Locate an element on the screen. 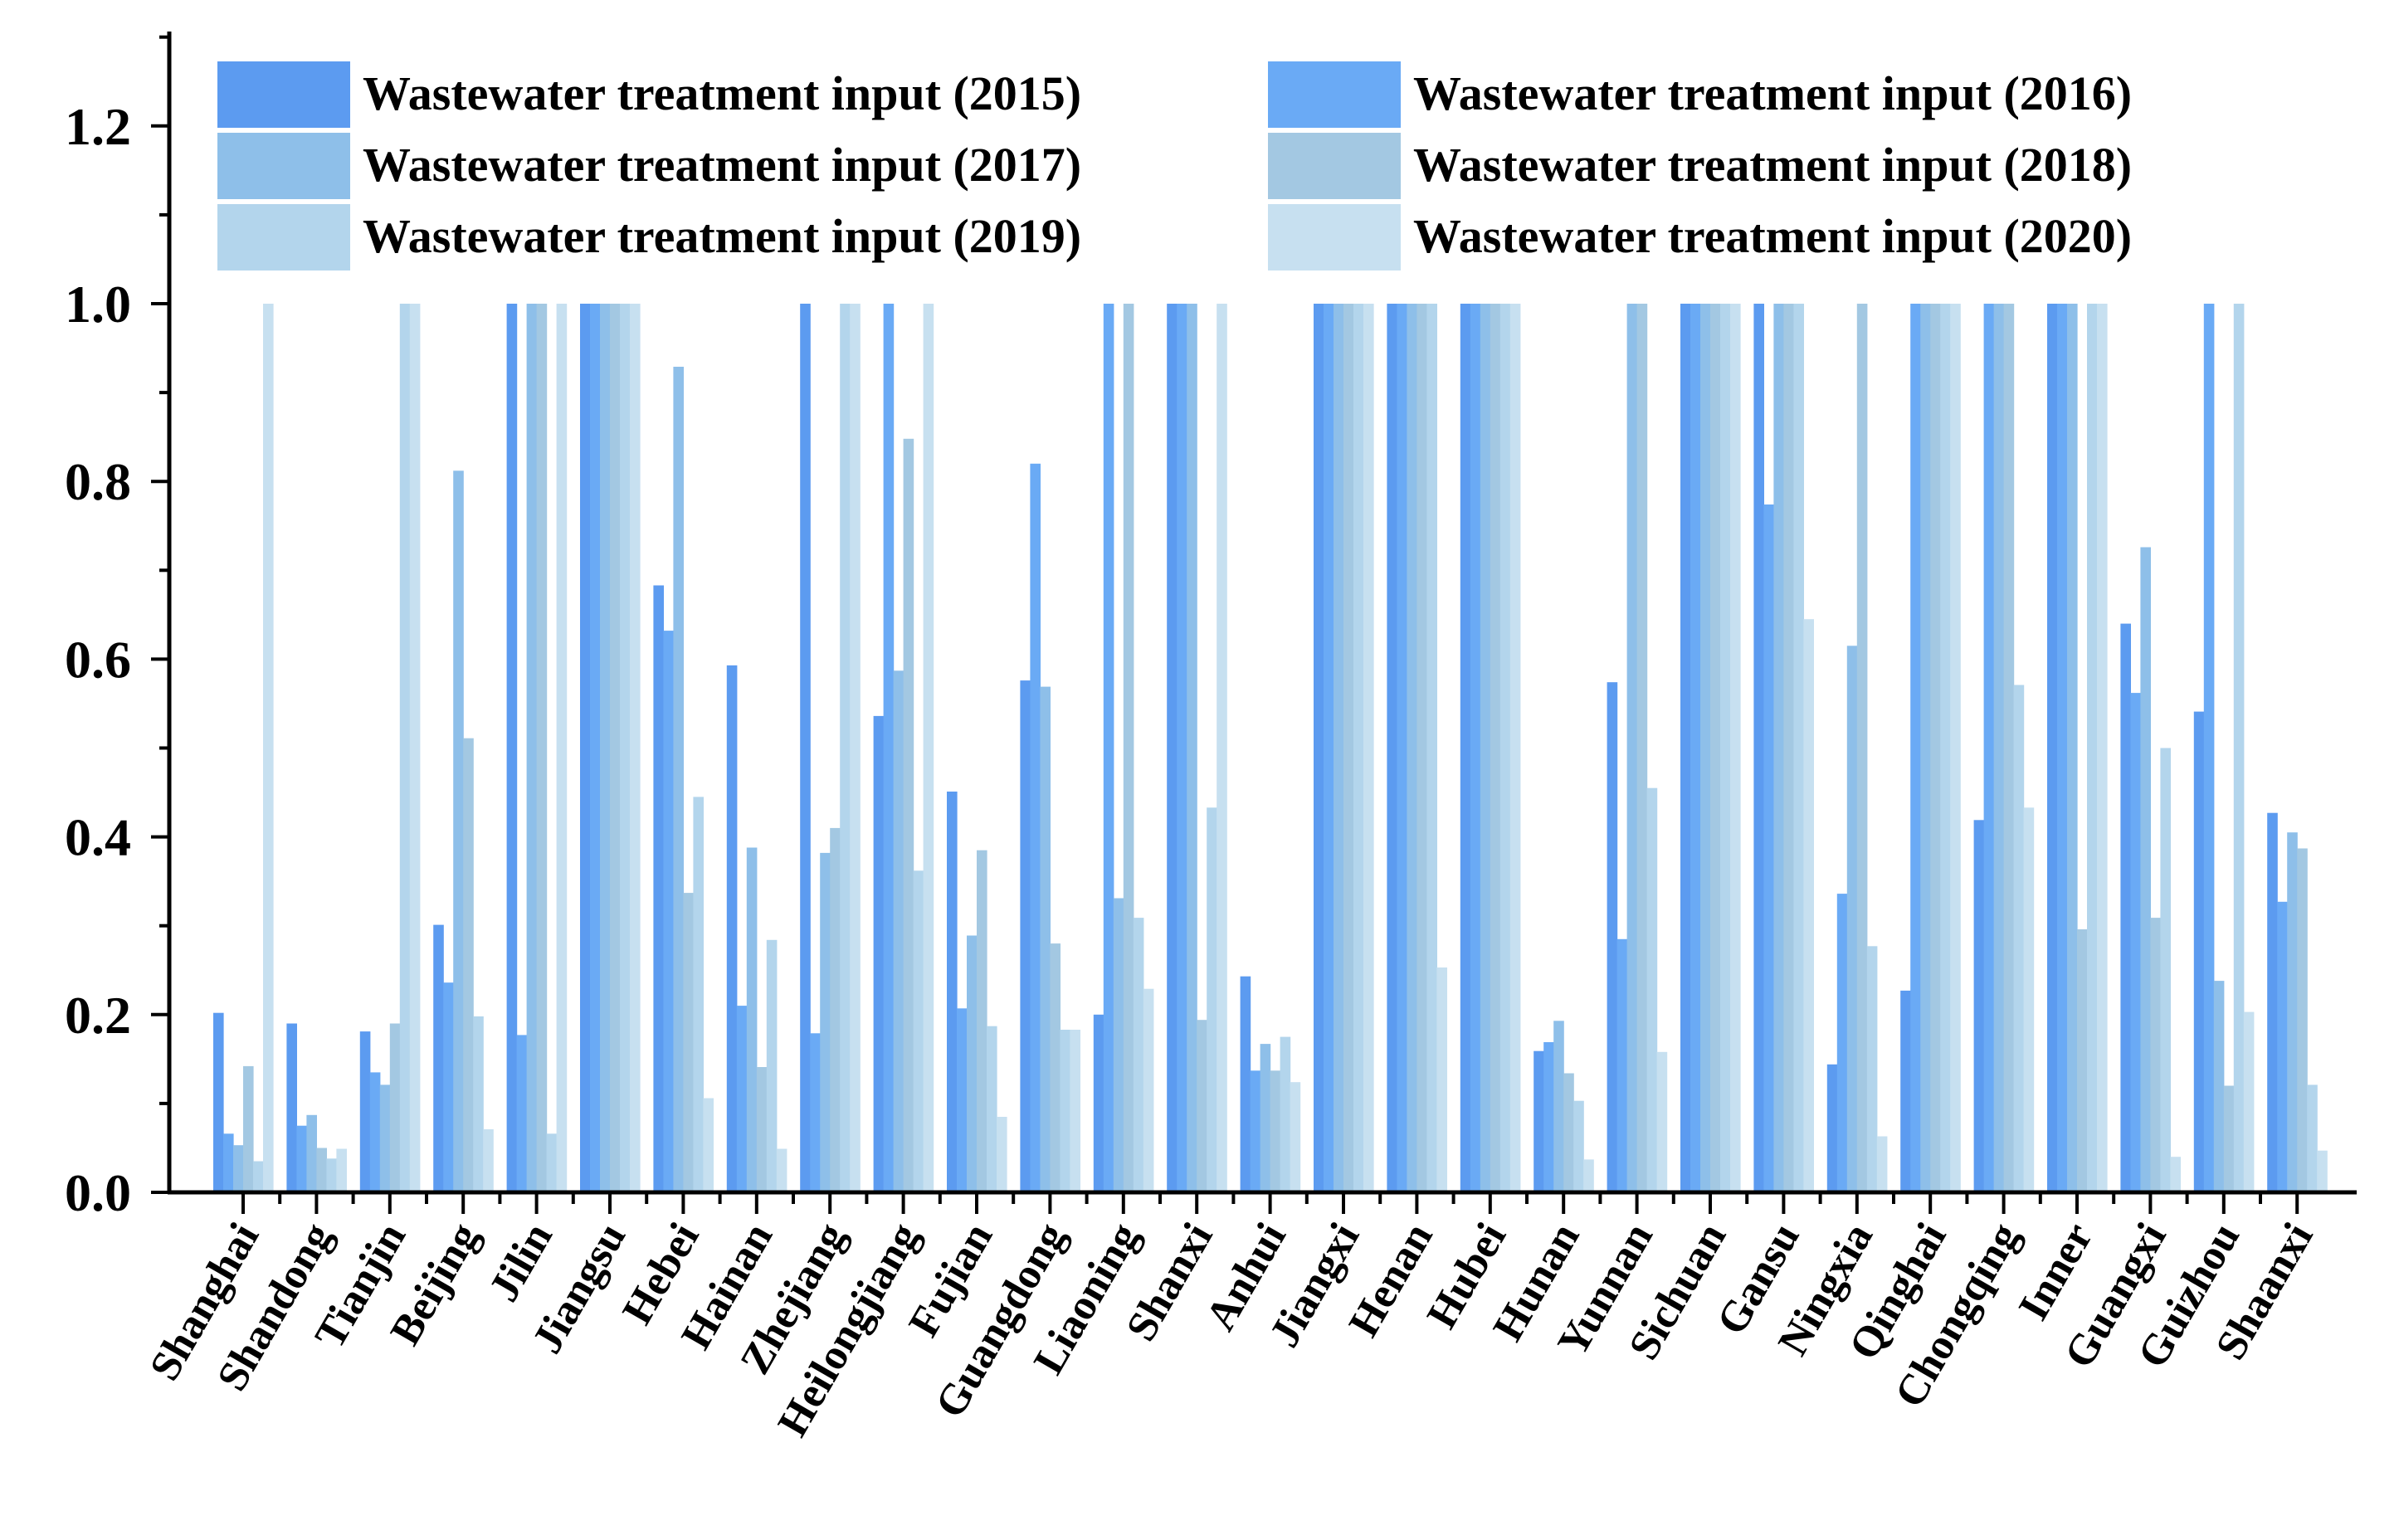 The image size is (2399, 1540). y-tick-label: 0.2 is located at coordinates (98, 1015).